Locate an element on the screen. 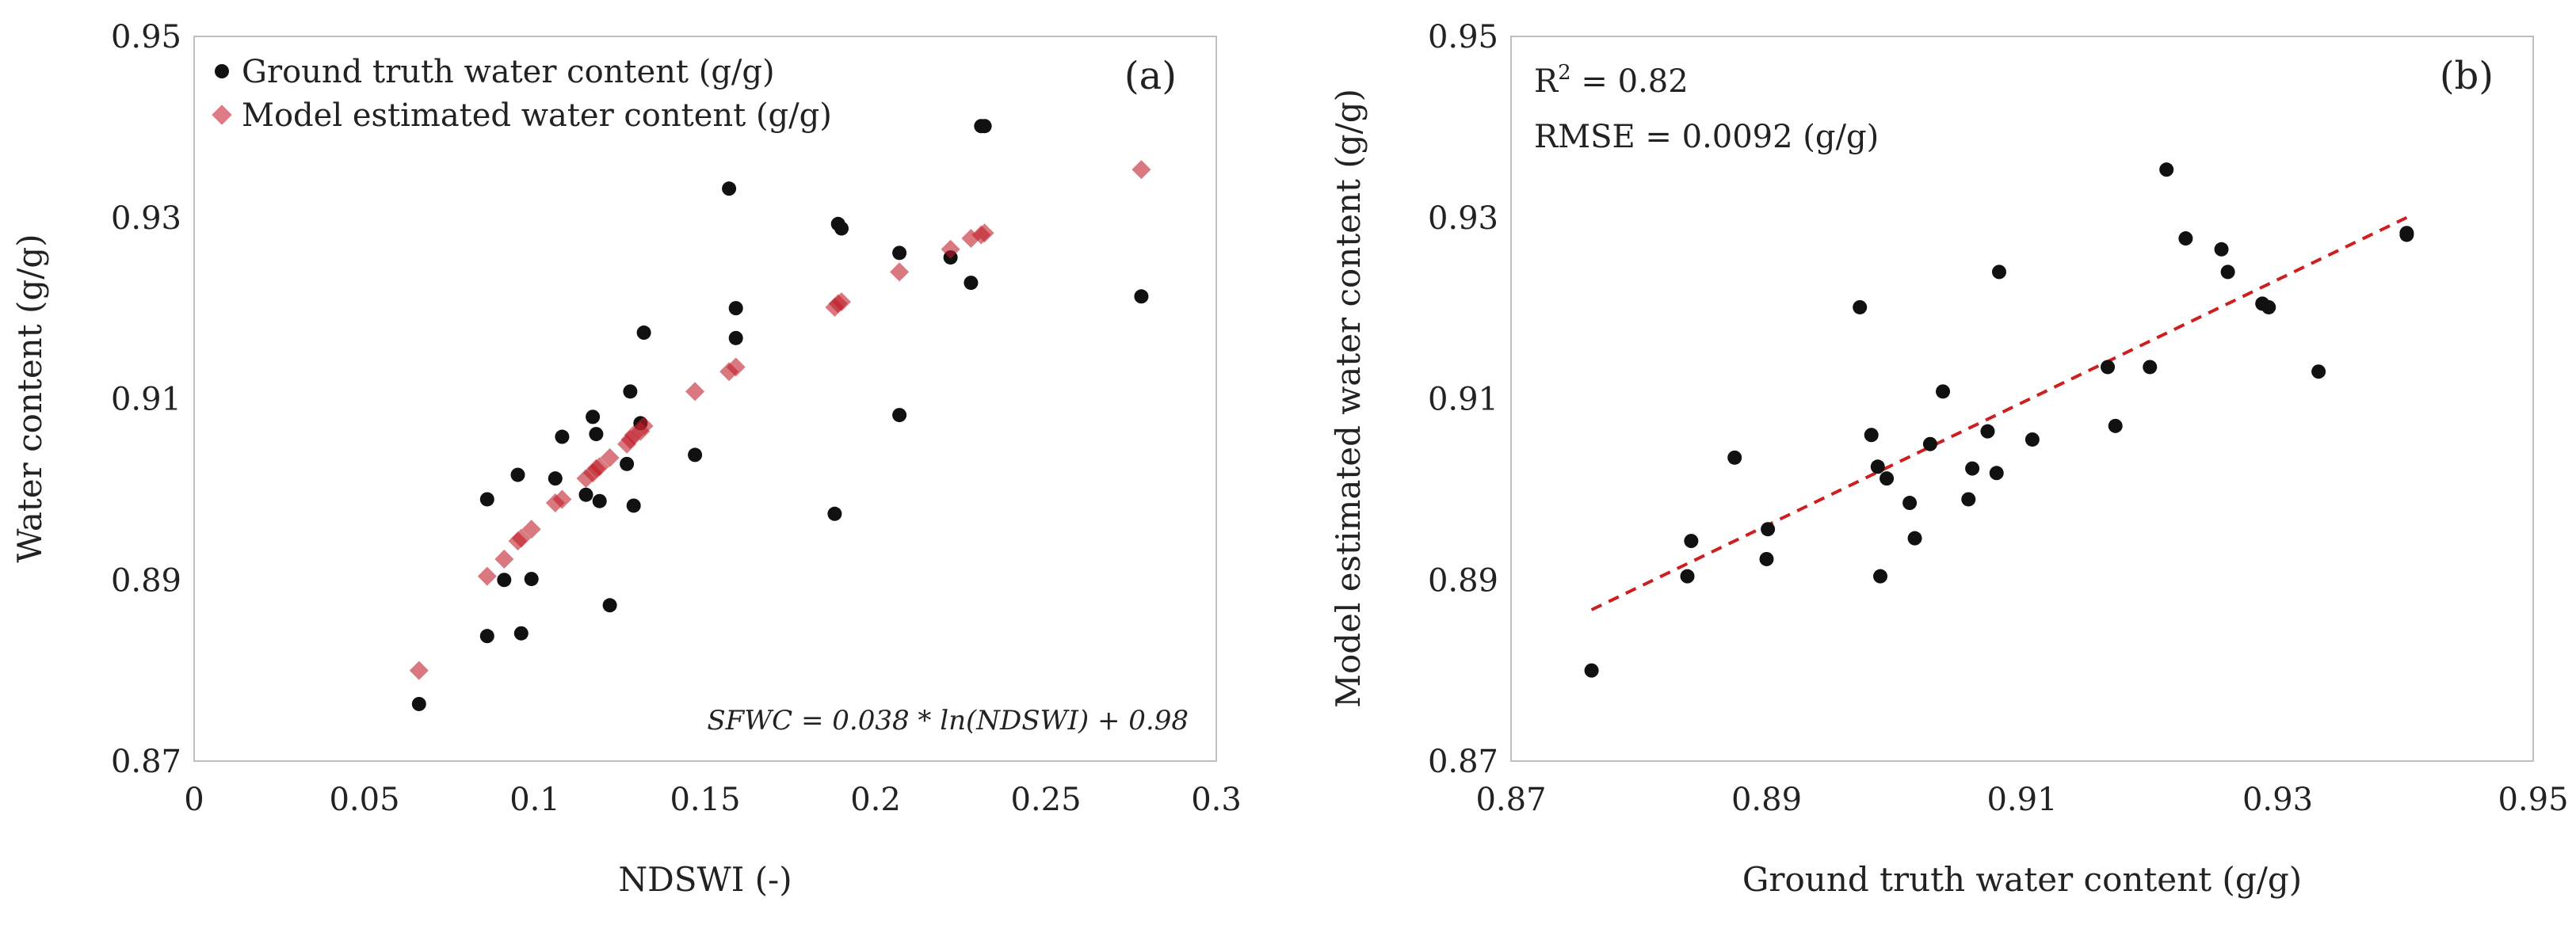 The height and width of the screenshot is (925, 2576). y-axis-title-a: Water content (g/g) is located at coordinates (29, 398).